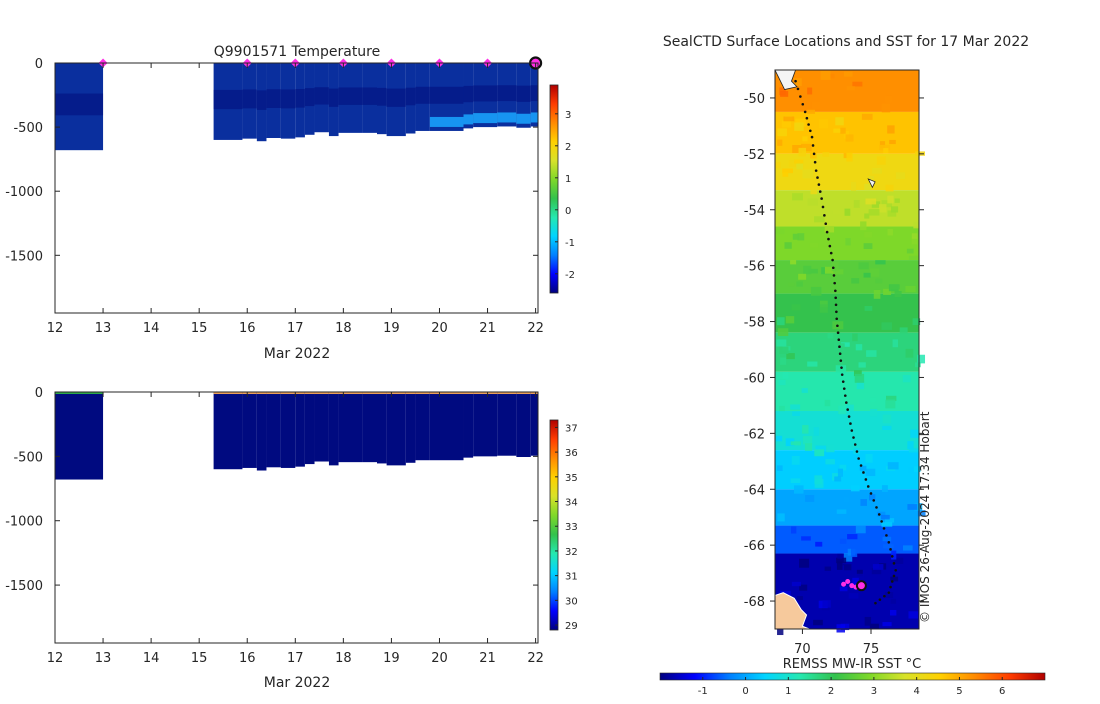 The width and height of the screenshot is (1100, 704). I want to click on latitude-tick-label: -66, so click(754, 546).